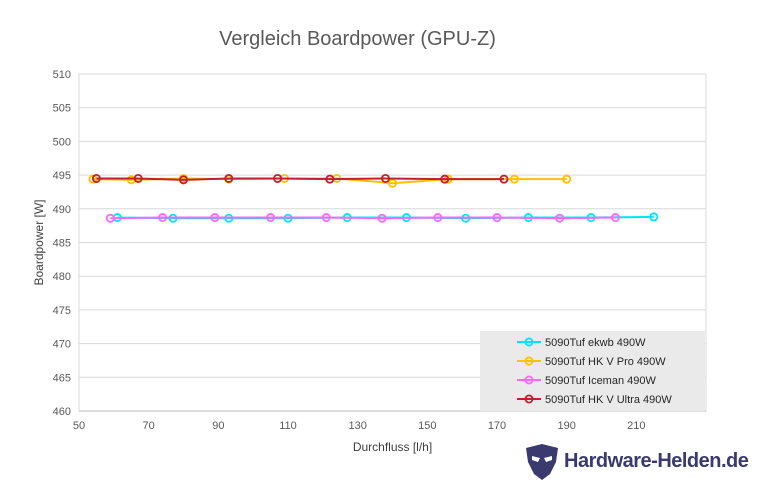 The height and width of the screenshot is (487, 767). What do you see at coordinates (427, 426) in the screenshot?
I see `x-tick-label-150: 150` at bounding box center [427, 426].